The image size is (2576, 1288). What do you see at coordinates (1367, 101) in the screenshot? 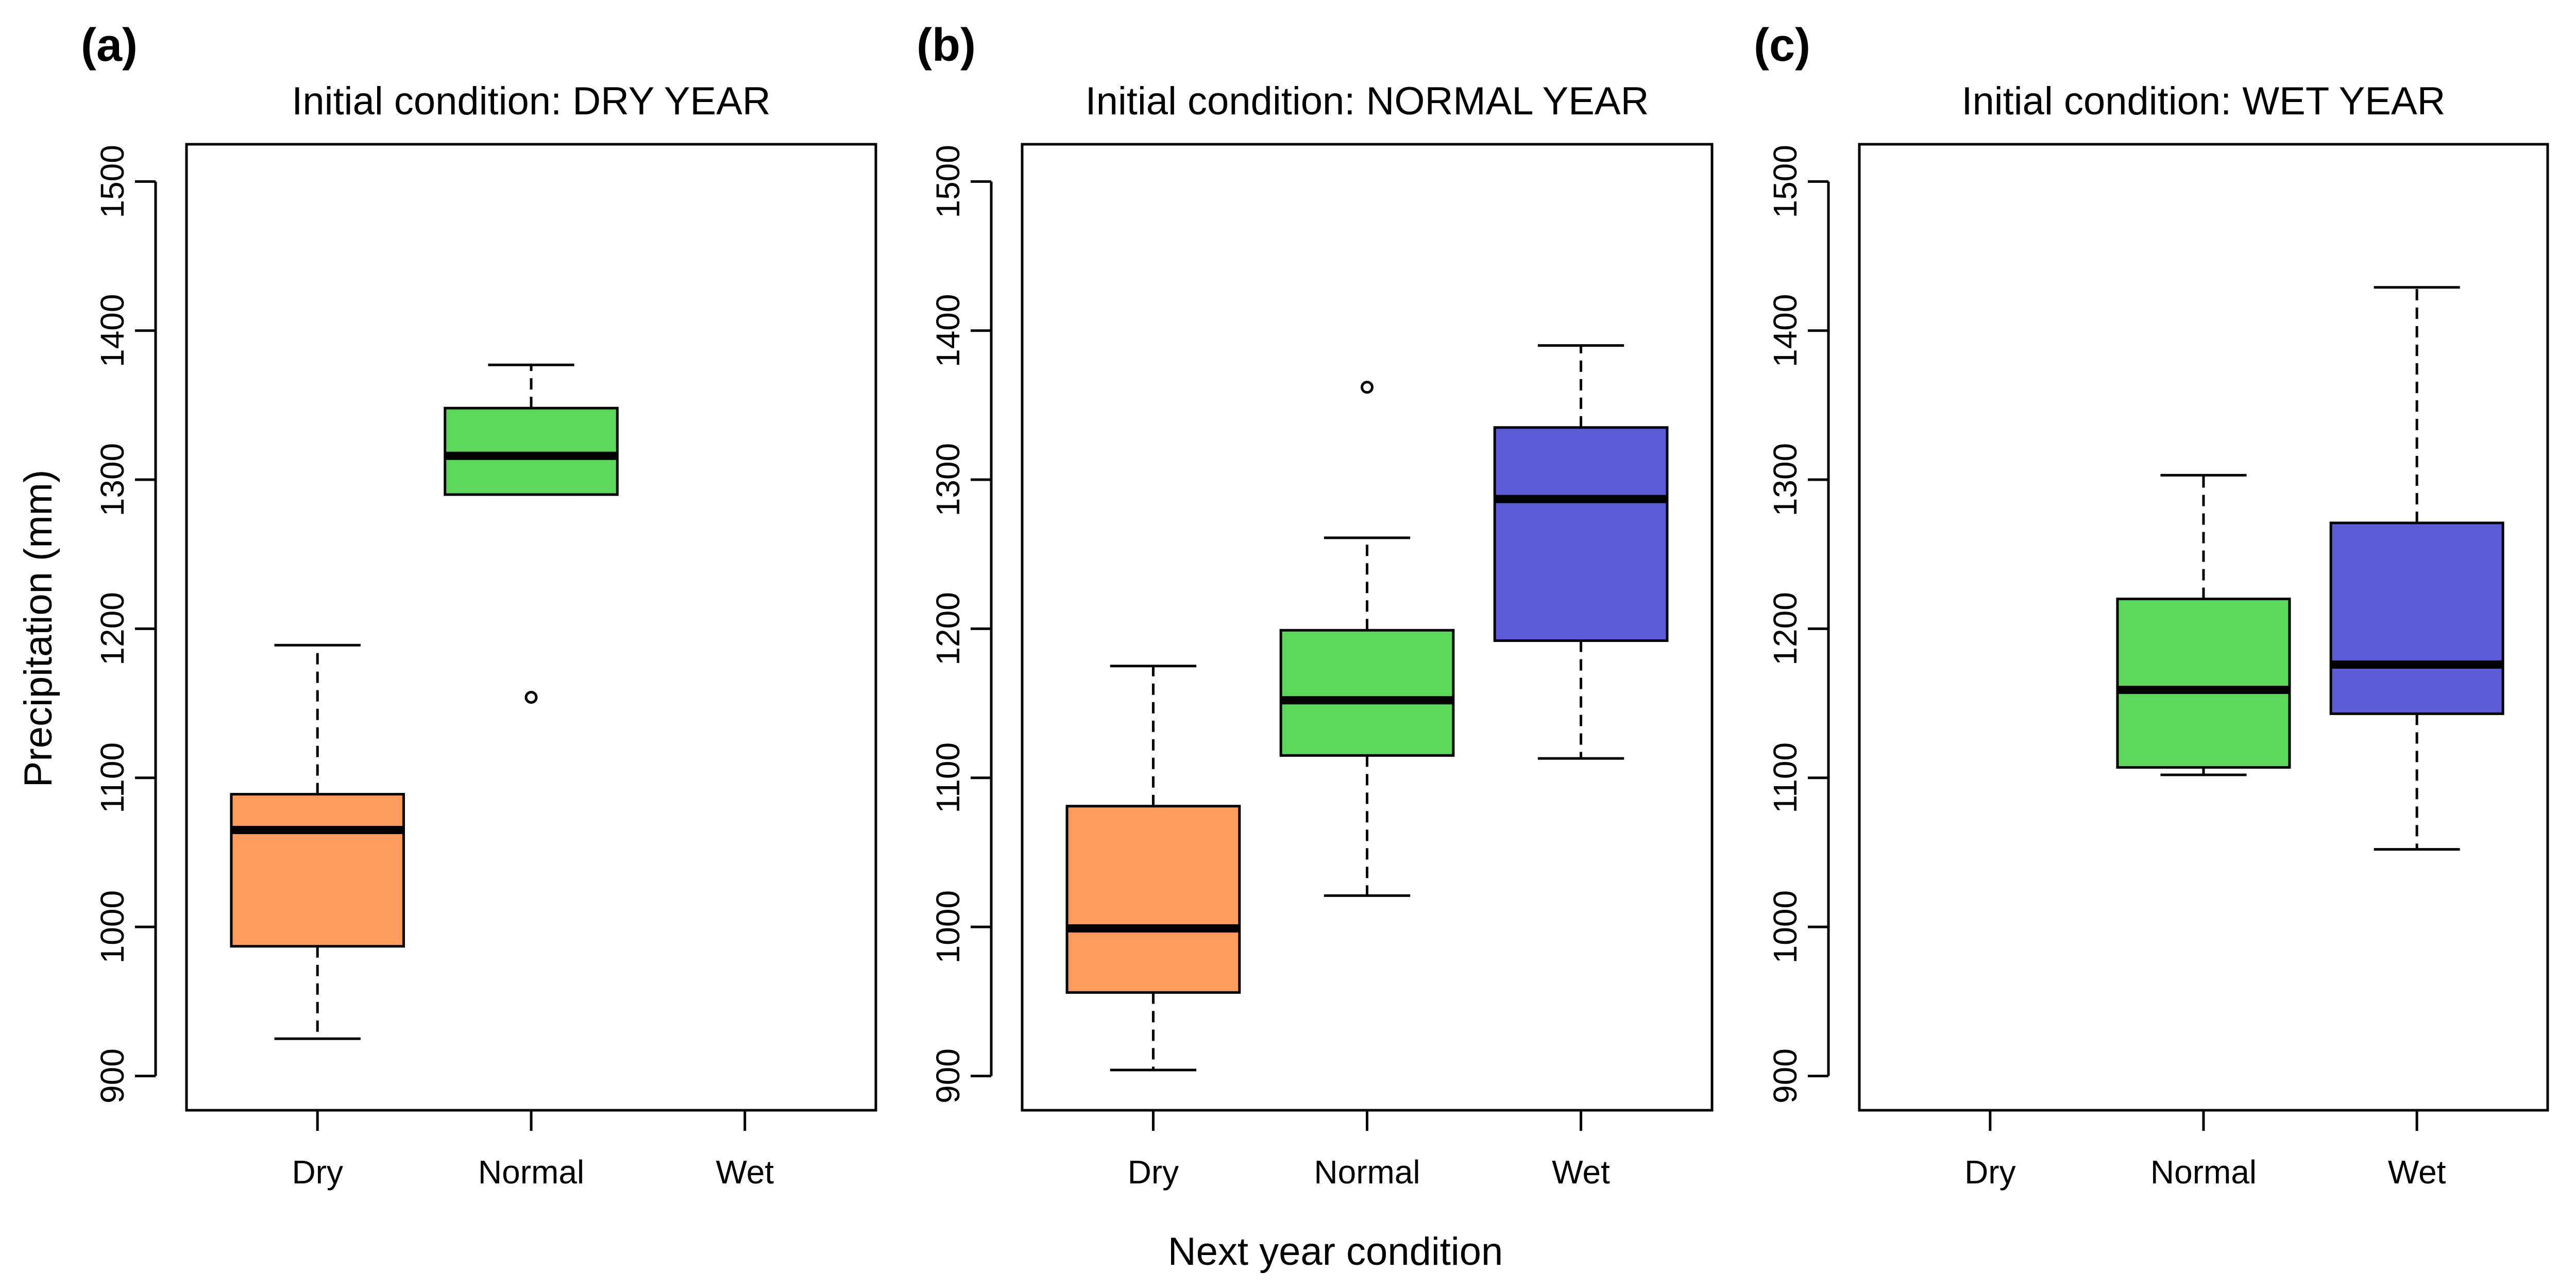
I see `panel-title: Initial condition: NORMAL YEAR` at bounding box center [1367, 101].